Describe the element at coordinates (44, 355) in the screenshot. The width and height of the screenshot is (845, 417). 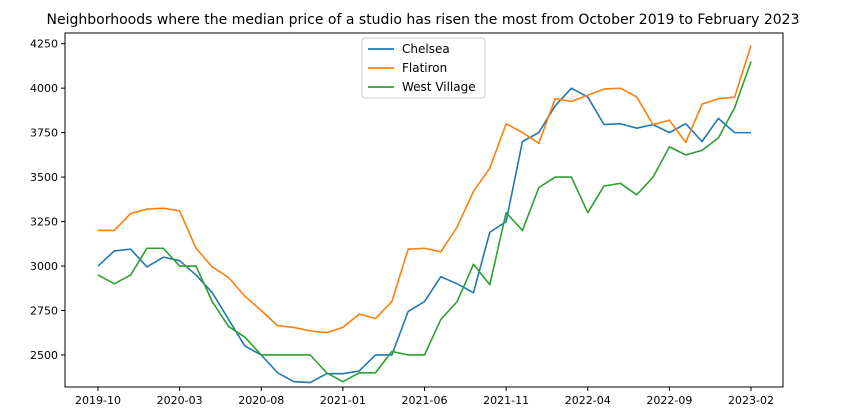
I see `y-tick-label: 2500` at that location.